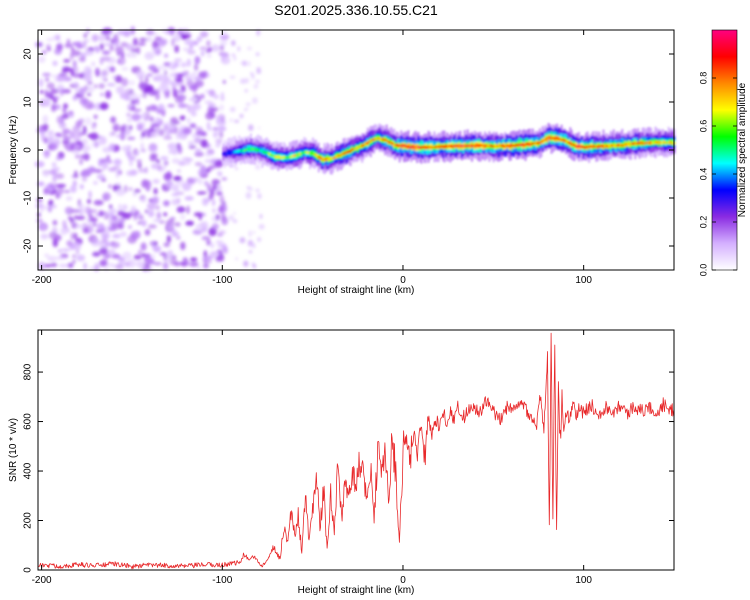 This screenshot has height=600, width=750. Describe the element at coordinates (222, 580) in the screenshot. I see `x-tick-label: -100` at that location.